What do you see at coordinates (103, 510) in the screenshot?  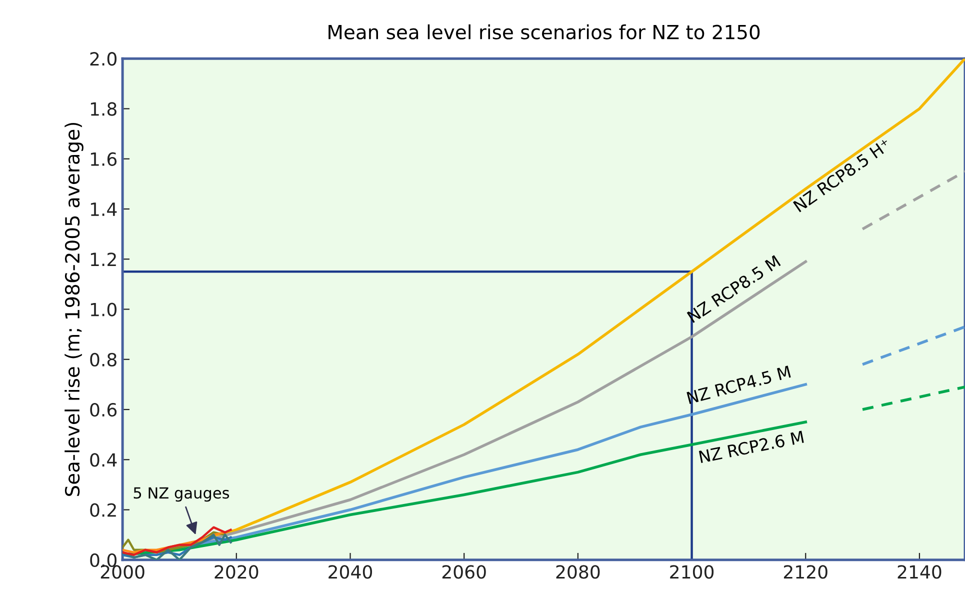 I see `y-tick-label: 0.2` at bounding box center [103, 510].